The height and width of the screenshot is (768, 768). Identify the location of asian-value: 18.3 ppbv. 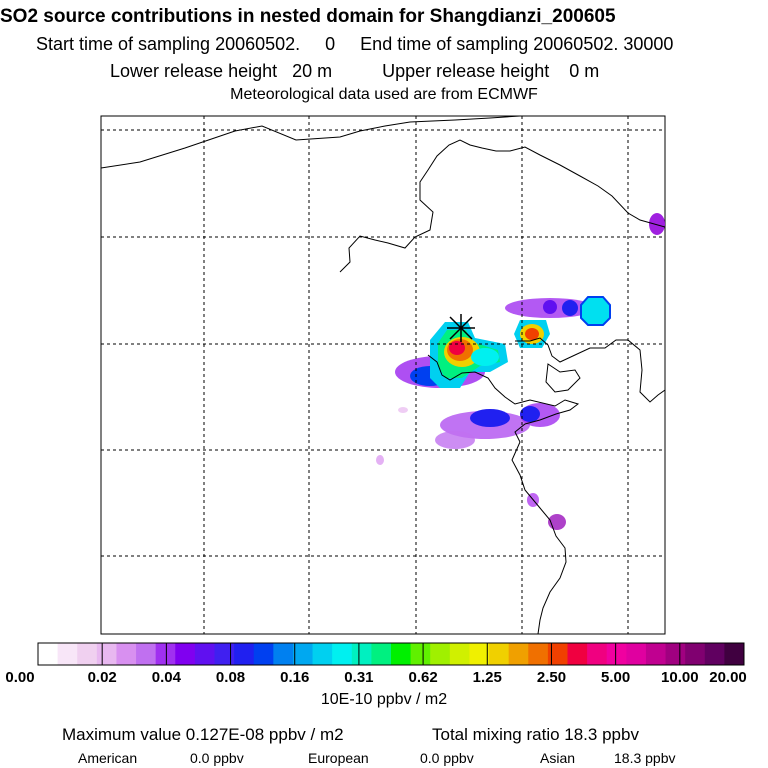
(645, 758).